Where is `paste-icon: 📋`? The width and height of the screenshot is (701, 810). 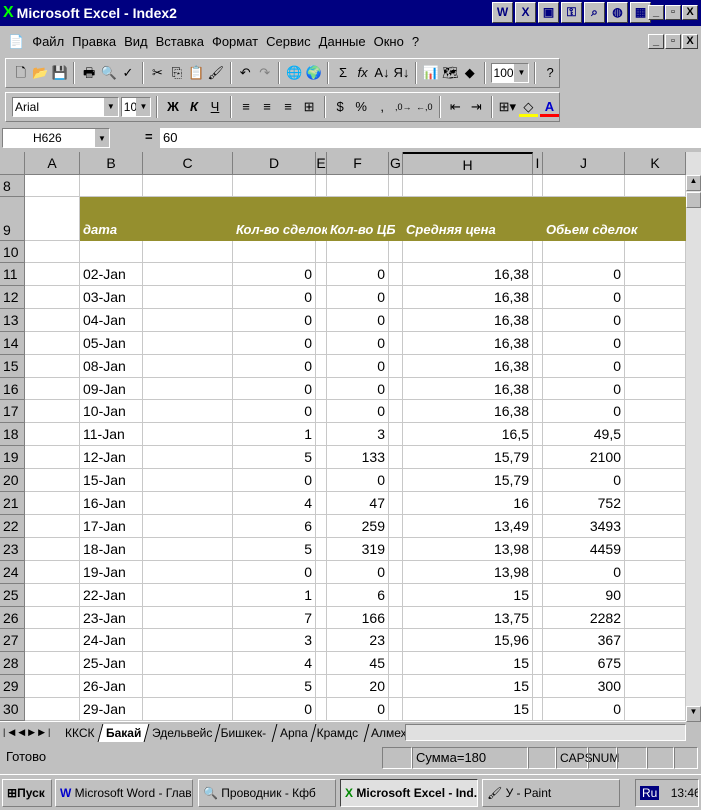
paste-icon: 📋 is located at coordinates (196, 72).